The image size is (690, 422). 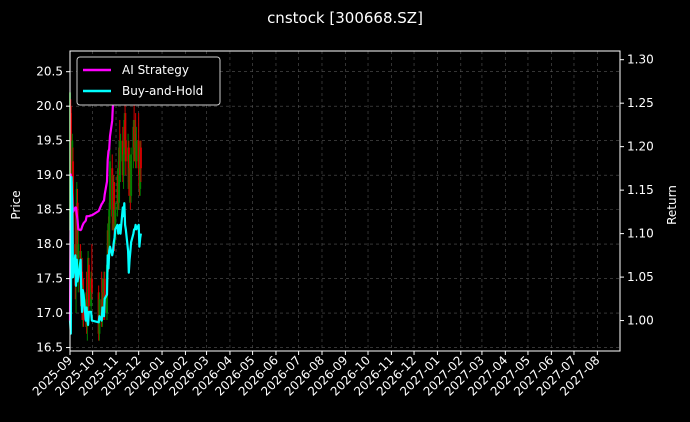 I want to click on return-lines, so click(x=105, y=213).